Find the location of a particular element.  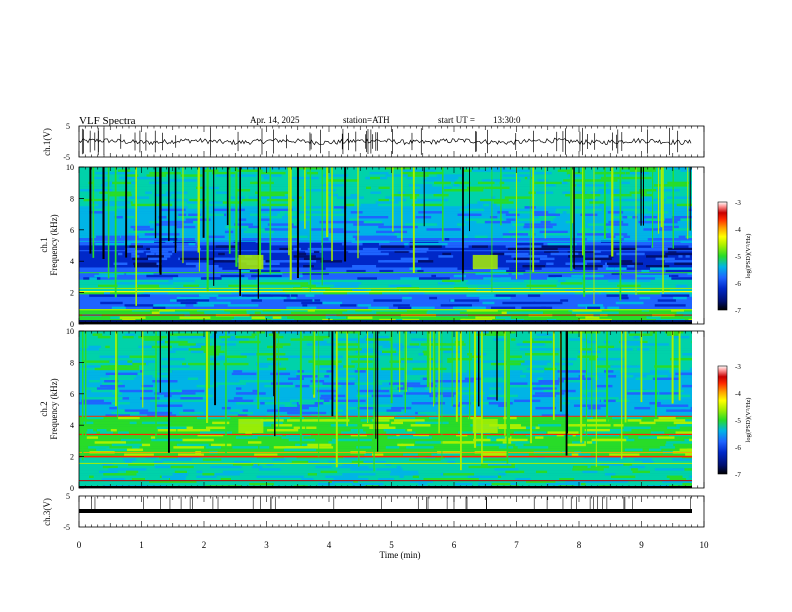

colorbar-ch2-tick-2: -5 is located at coordinates (738, 421).